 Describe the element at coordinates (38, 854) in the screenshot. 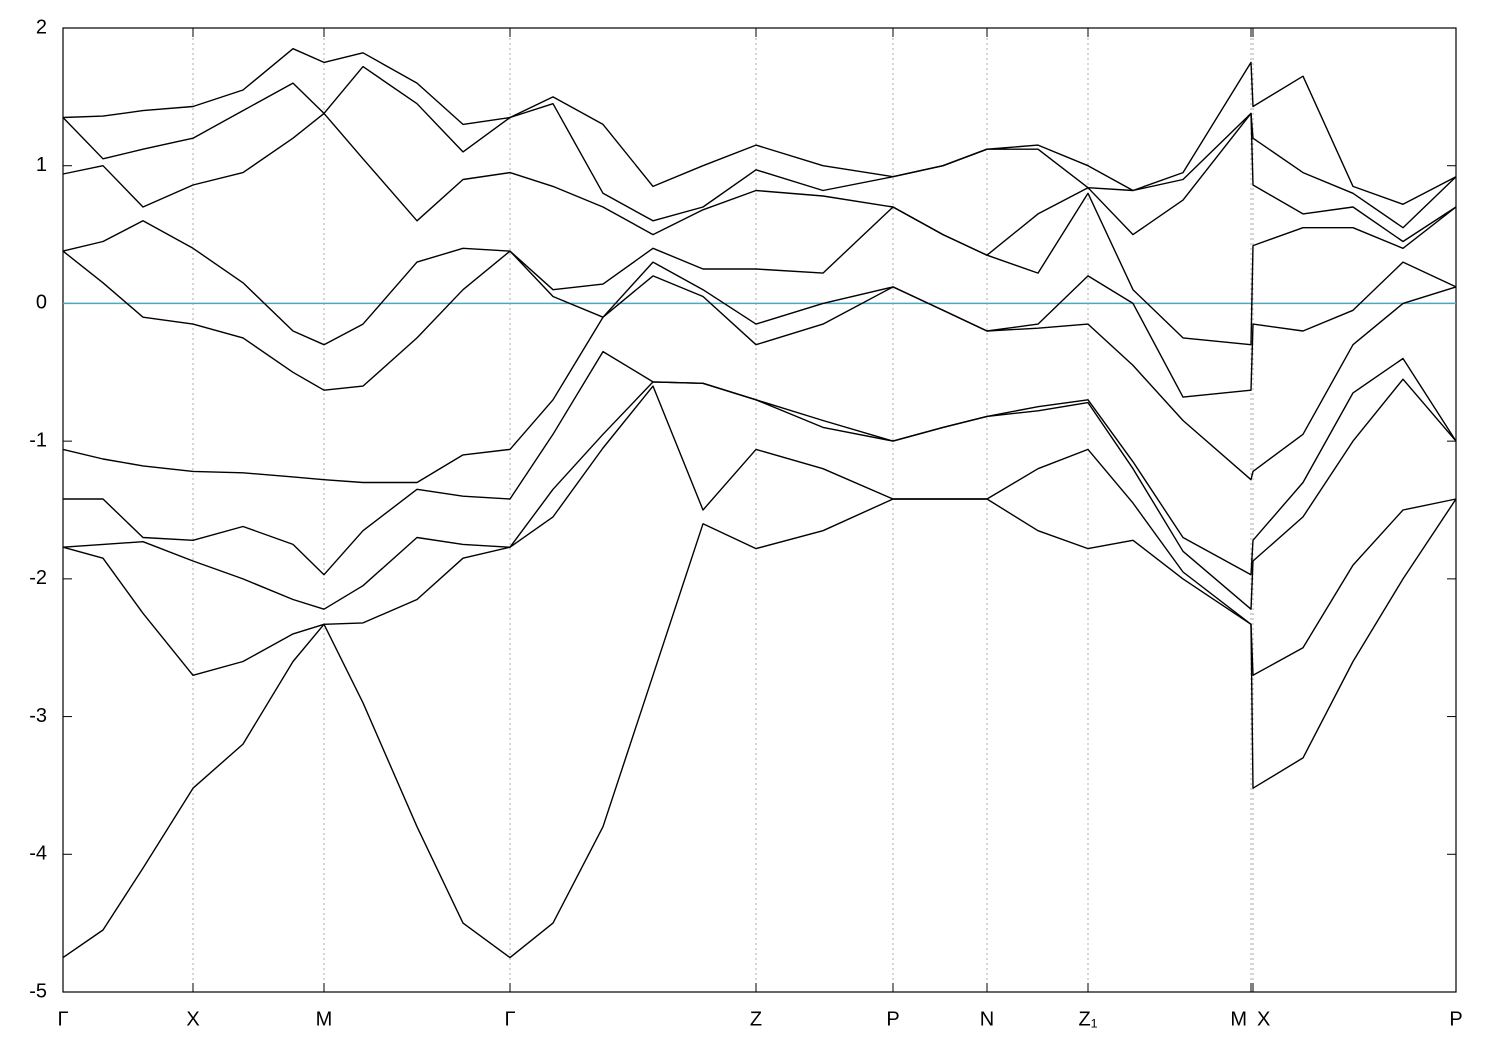

I see `y-tick-label: -4` at that location.